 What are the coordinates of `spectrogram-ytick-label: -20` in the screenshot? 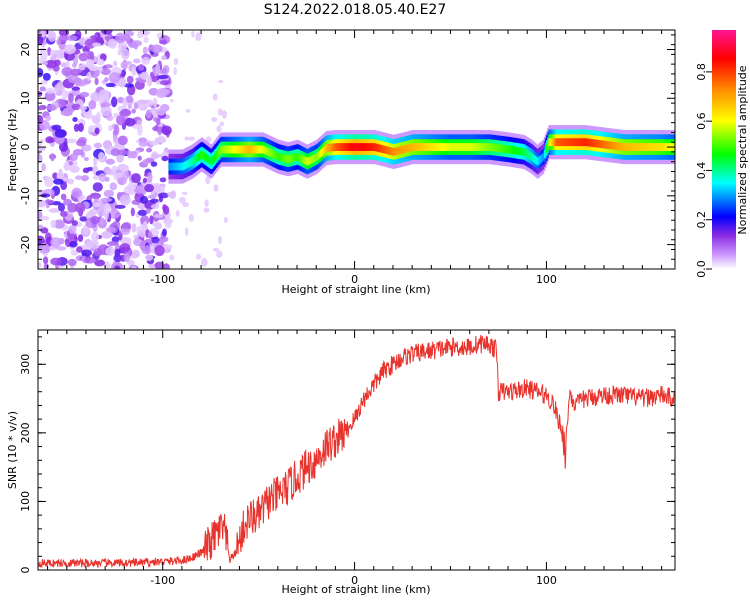 It's located at (25, 245).